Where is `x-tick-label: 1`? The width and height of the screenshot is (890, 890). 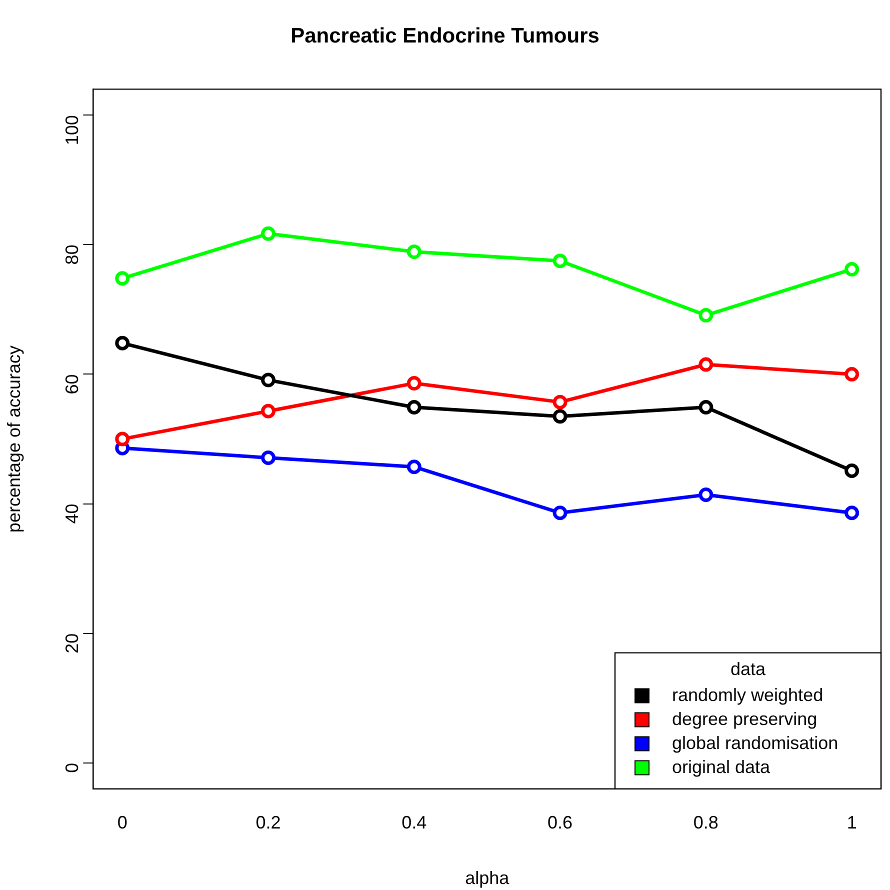
x-tick-label: 1 is located at coordinates (851, 822).